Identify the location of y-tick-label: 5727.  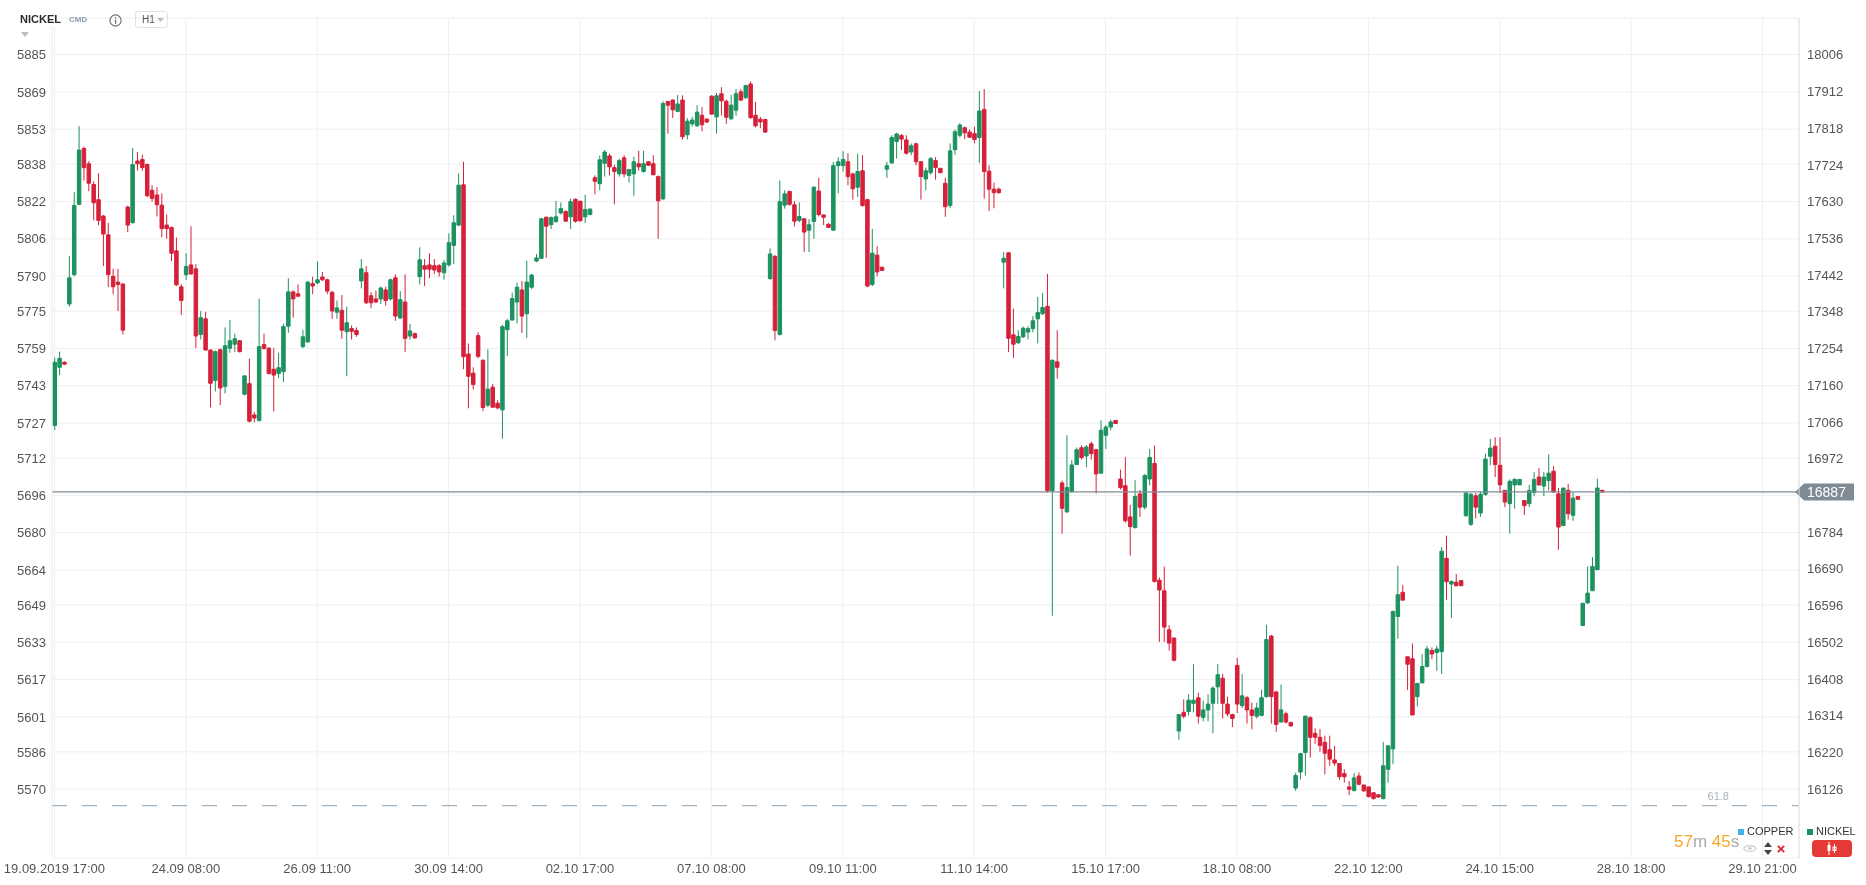
(31, 423).